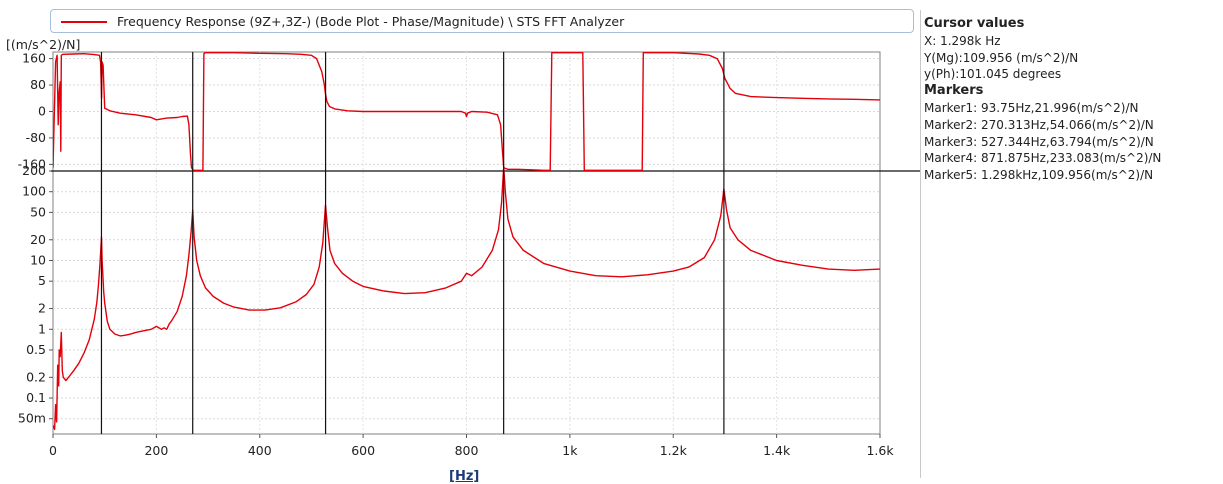 The width and height of the screenshot is (1223, 484). I want to click on markers-title: Markers, so click(954, 91).